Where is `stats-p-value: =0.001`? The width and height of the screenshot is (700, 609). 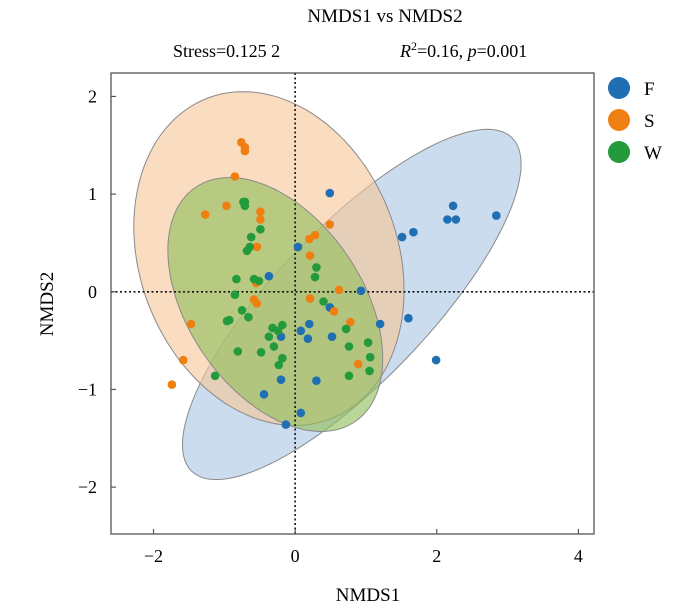 stats-p-value: =0.001 is located at coordinates (502, 51).